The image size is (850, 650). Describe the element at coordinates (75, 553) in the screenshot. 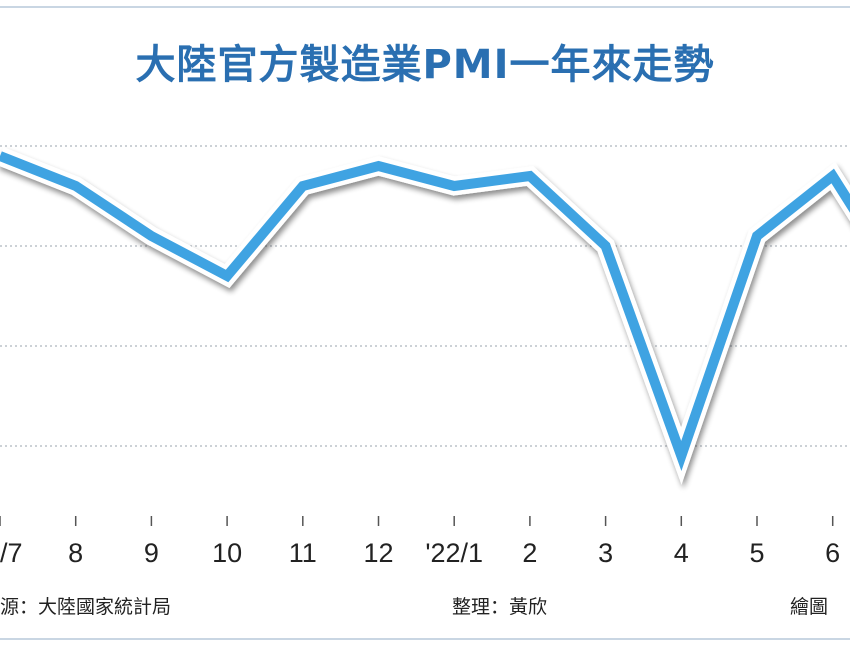

I see `x-tick-label-1: 8` at that location.